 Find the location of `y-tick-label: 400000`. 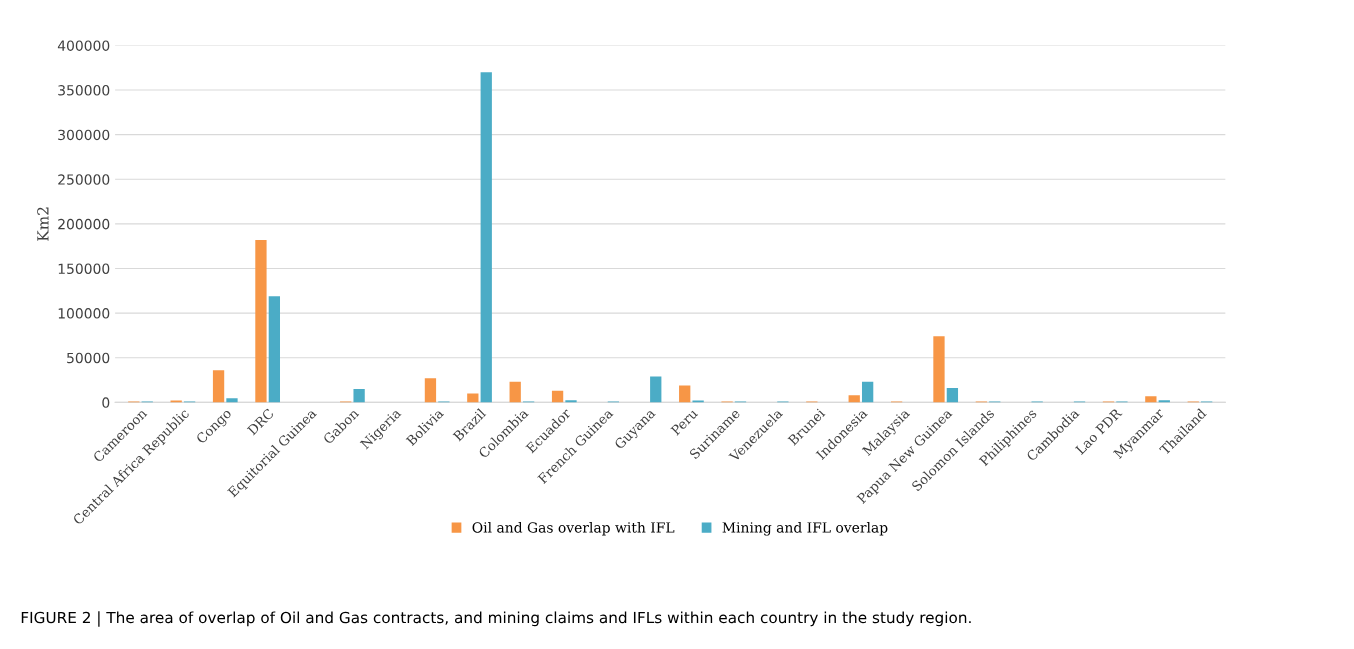

y-tick-label: 400000 is located at coordinates (83, 45).